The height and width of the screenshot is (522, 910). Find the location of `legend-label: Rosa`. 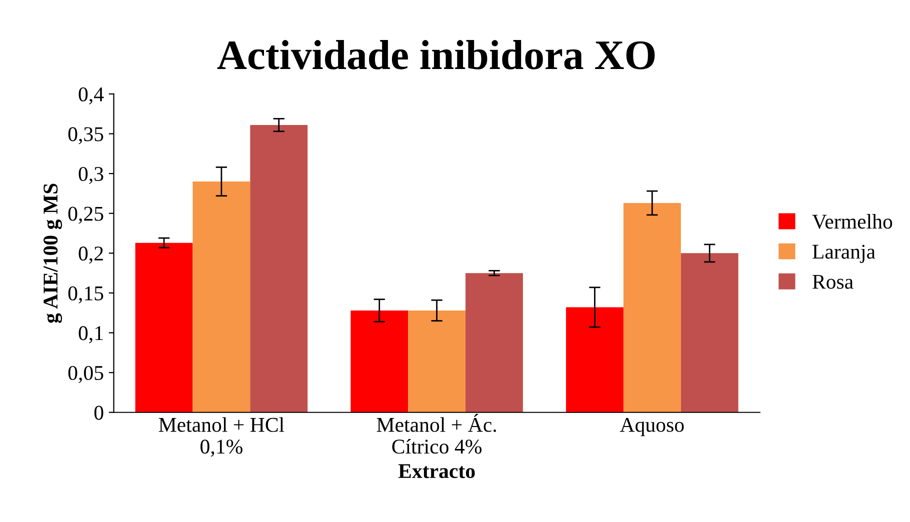

legend-label: Rosa is located at coordinates (833, 281).